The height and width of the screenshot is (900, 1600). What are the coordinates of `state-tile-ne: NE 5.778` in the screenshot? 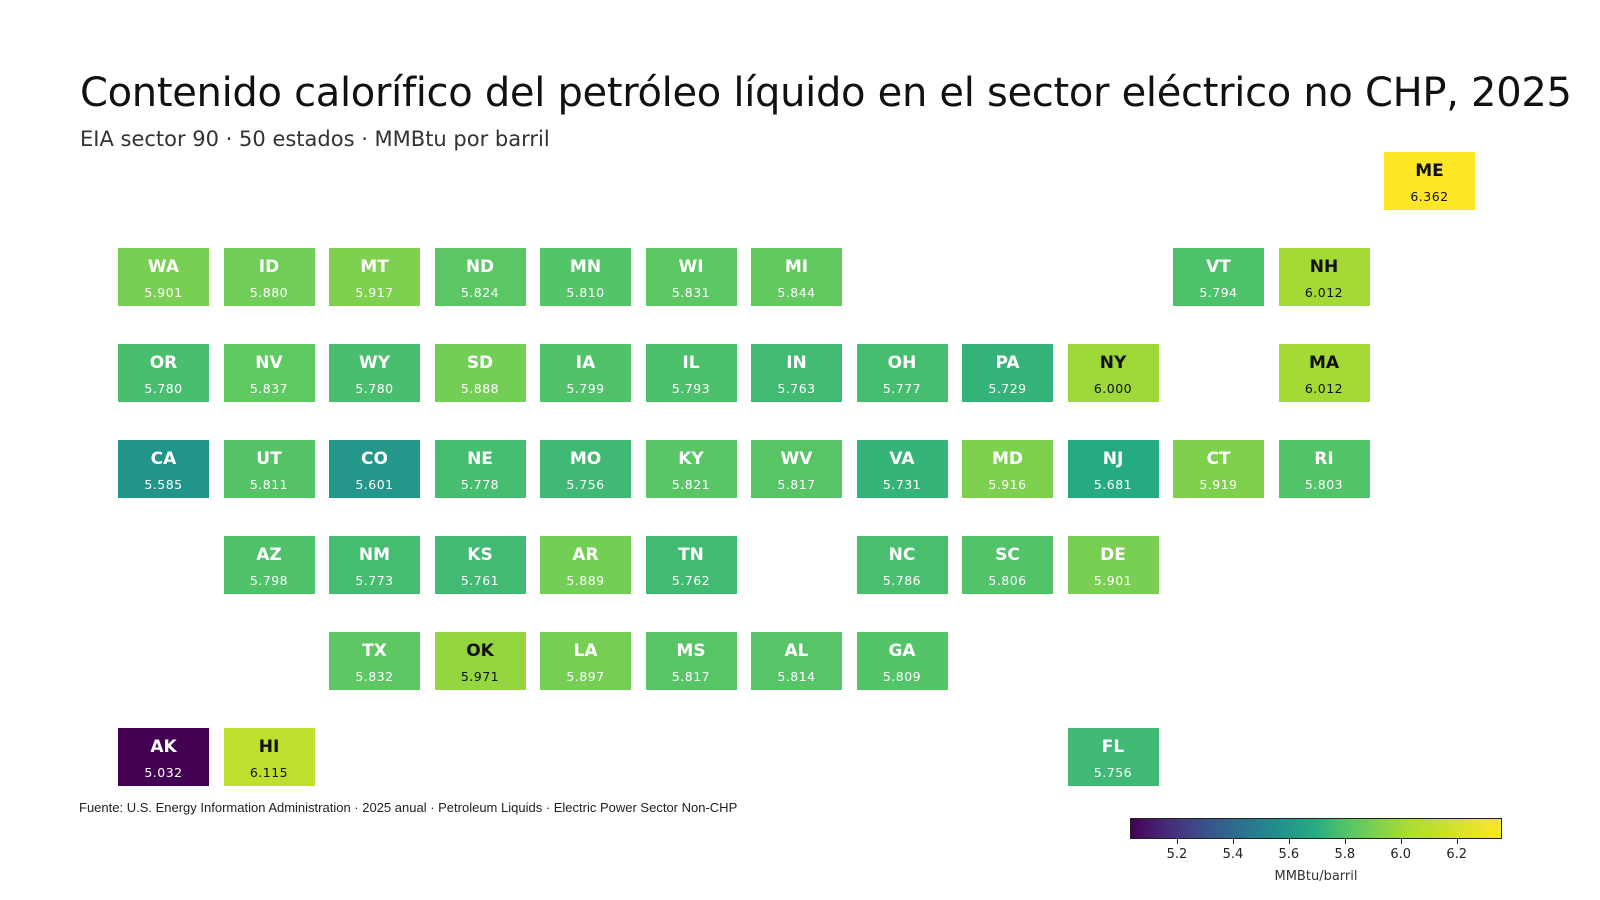 It's located at (480, 469).